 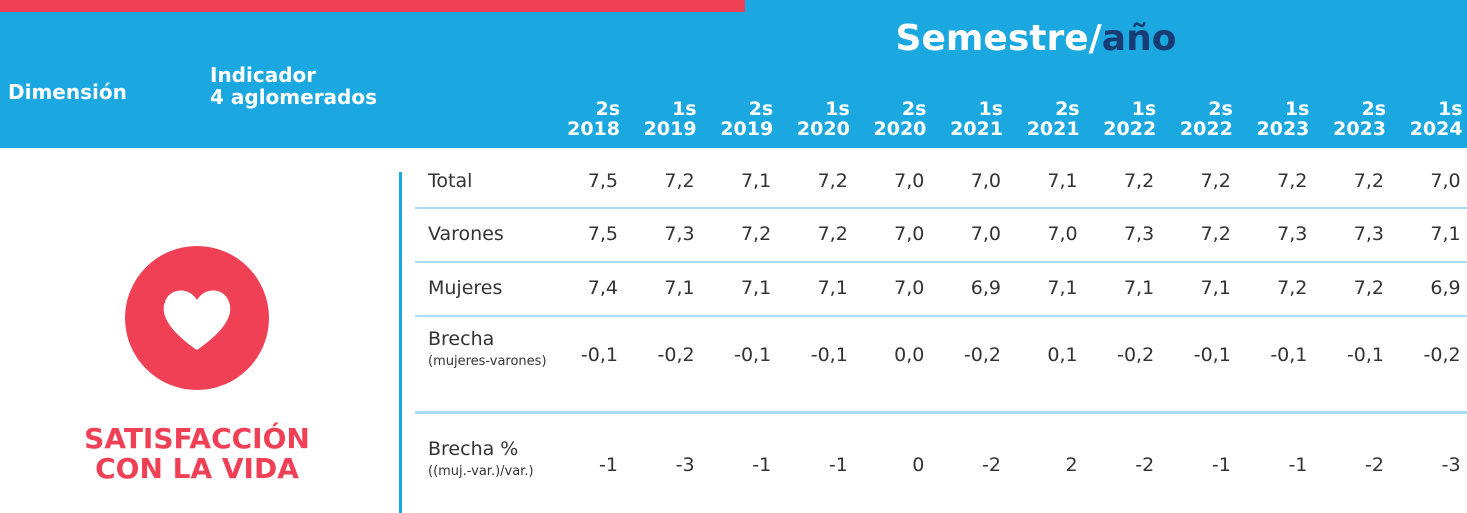 I want to click on row-sublabel: ((muj.-var.)/var.), so click(x=481, y=471).